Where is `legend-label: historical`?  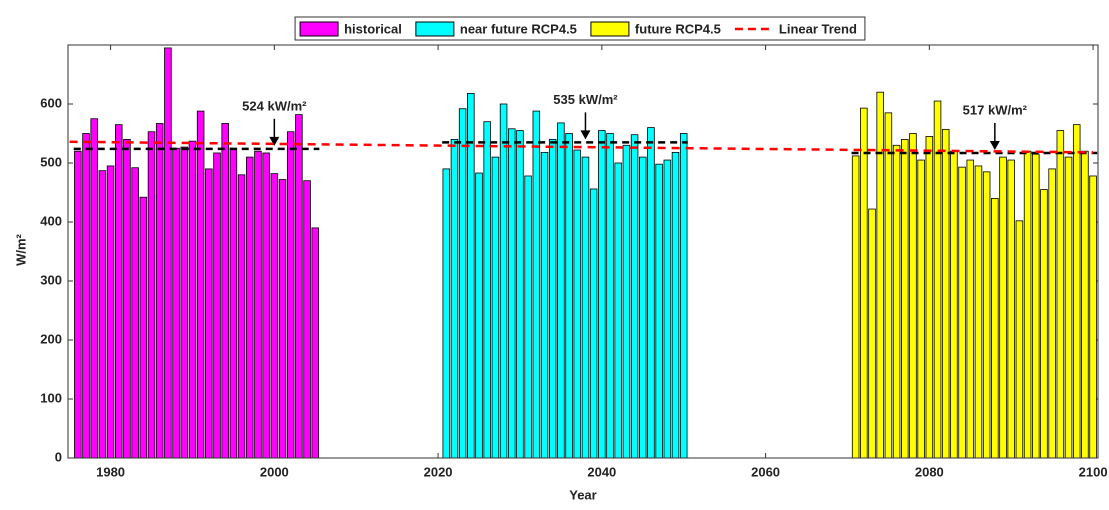
legend-label: historical is located at coordinates (373, 28).